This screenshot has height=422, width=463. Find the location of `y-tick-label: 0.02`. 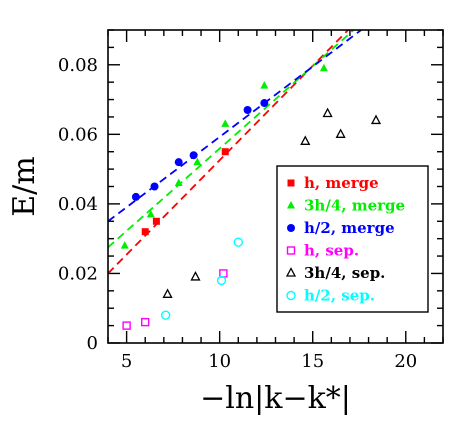

y-tick-label: 0.02 is located at coordinates (78, 273).